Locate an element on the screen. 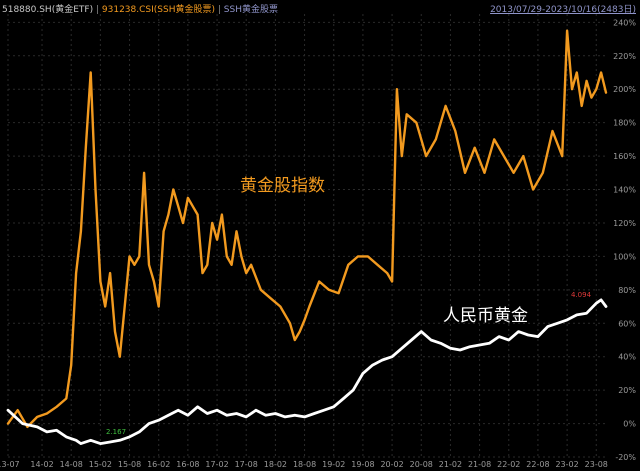 This screenshot has height=471, width=640. x-tick-label: 16-08 is located at coordinates (187, 464).